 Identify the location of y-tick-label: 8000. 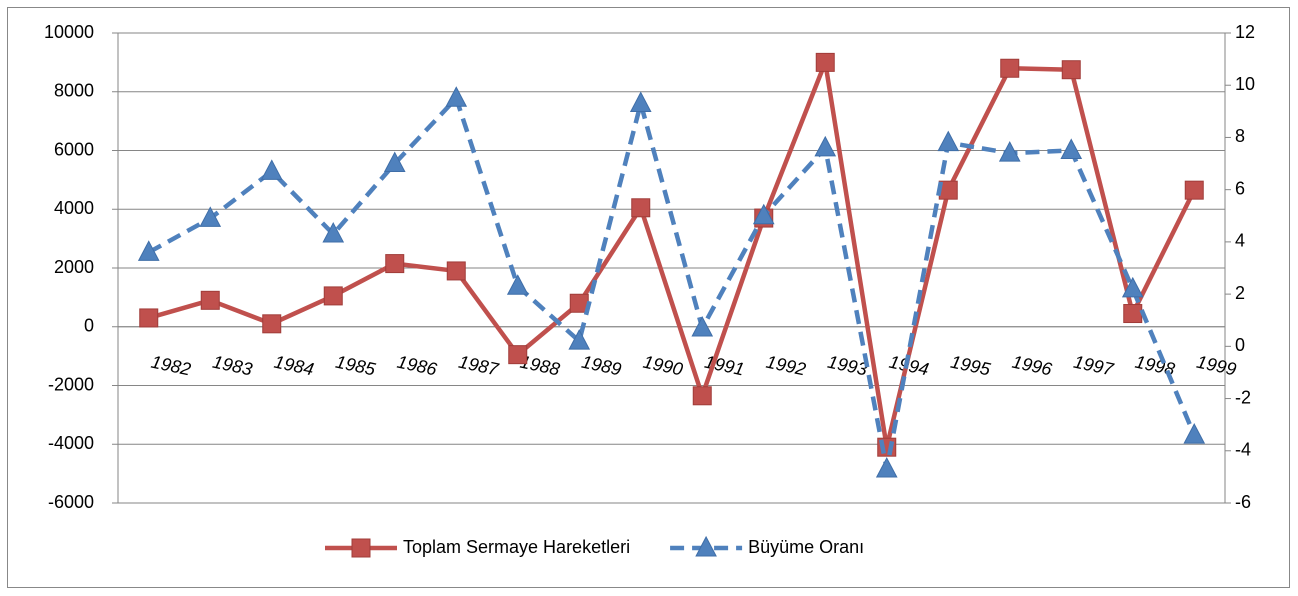
(74, 91).